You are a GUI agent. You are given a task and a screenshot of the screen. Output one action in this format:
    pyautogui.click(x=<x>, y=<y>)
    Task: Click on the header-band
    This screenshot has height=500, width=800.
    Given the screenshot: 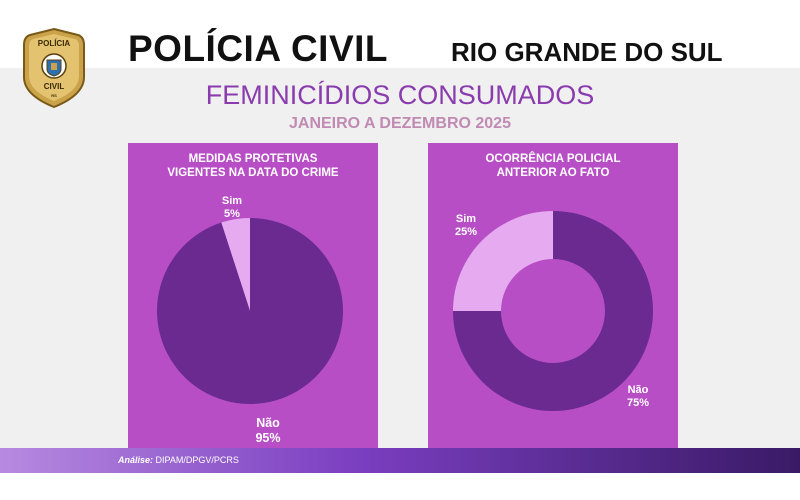 What is the action you would take?
    pyautogui.click(x=400, y=34)
    